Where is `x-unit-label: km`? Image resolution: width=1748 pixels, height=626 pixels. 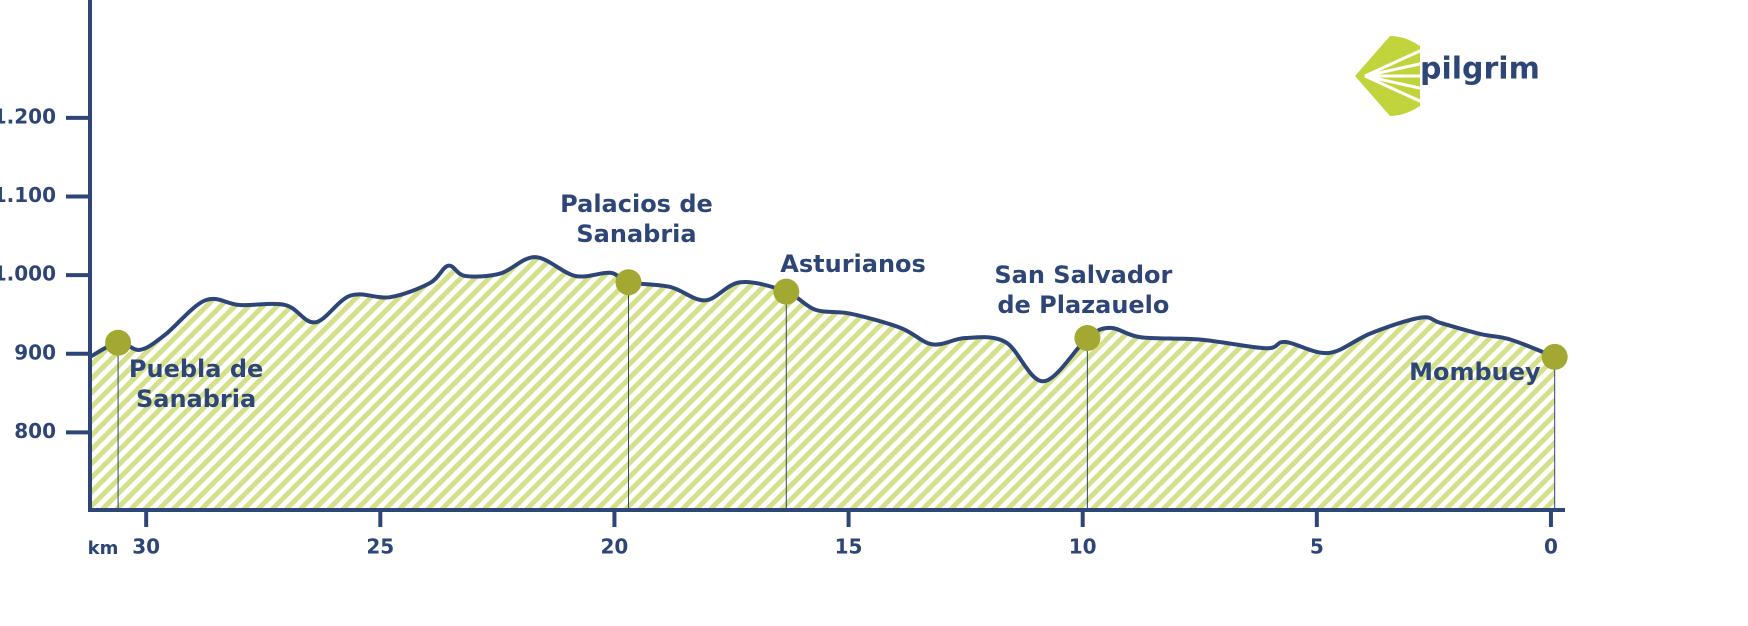 x-unit-label: km is located at coordinates (103, 548).